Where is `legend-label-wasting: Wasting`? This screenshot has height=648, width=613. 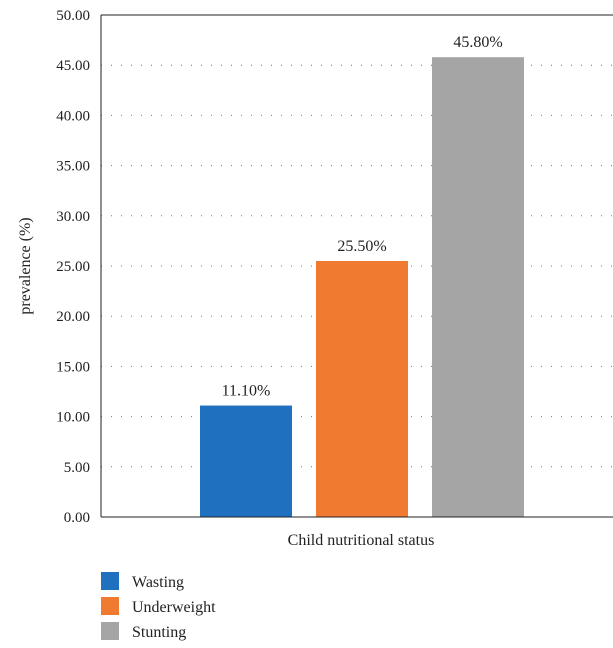
legend-label-wasting: Wasting is located at coordinates (158, 582).